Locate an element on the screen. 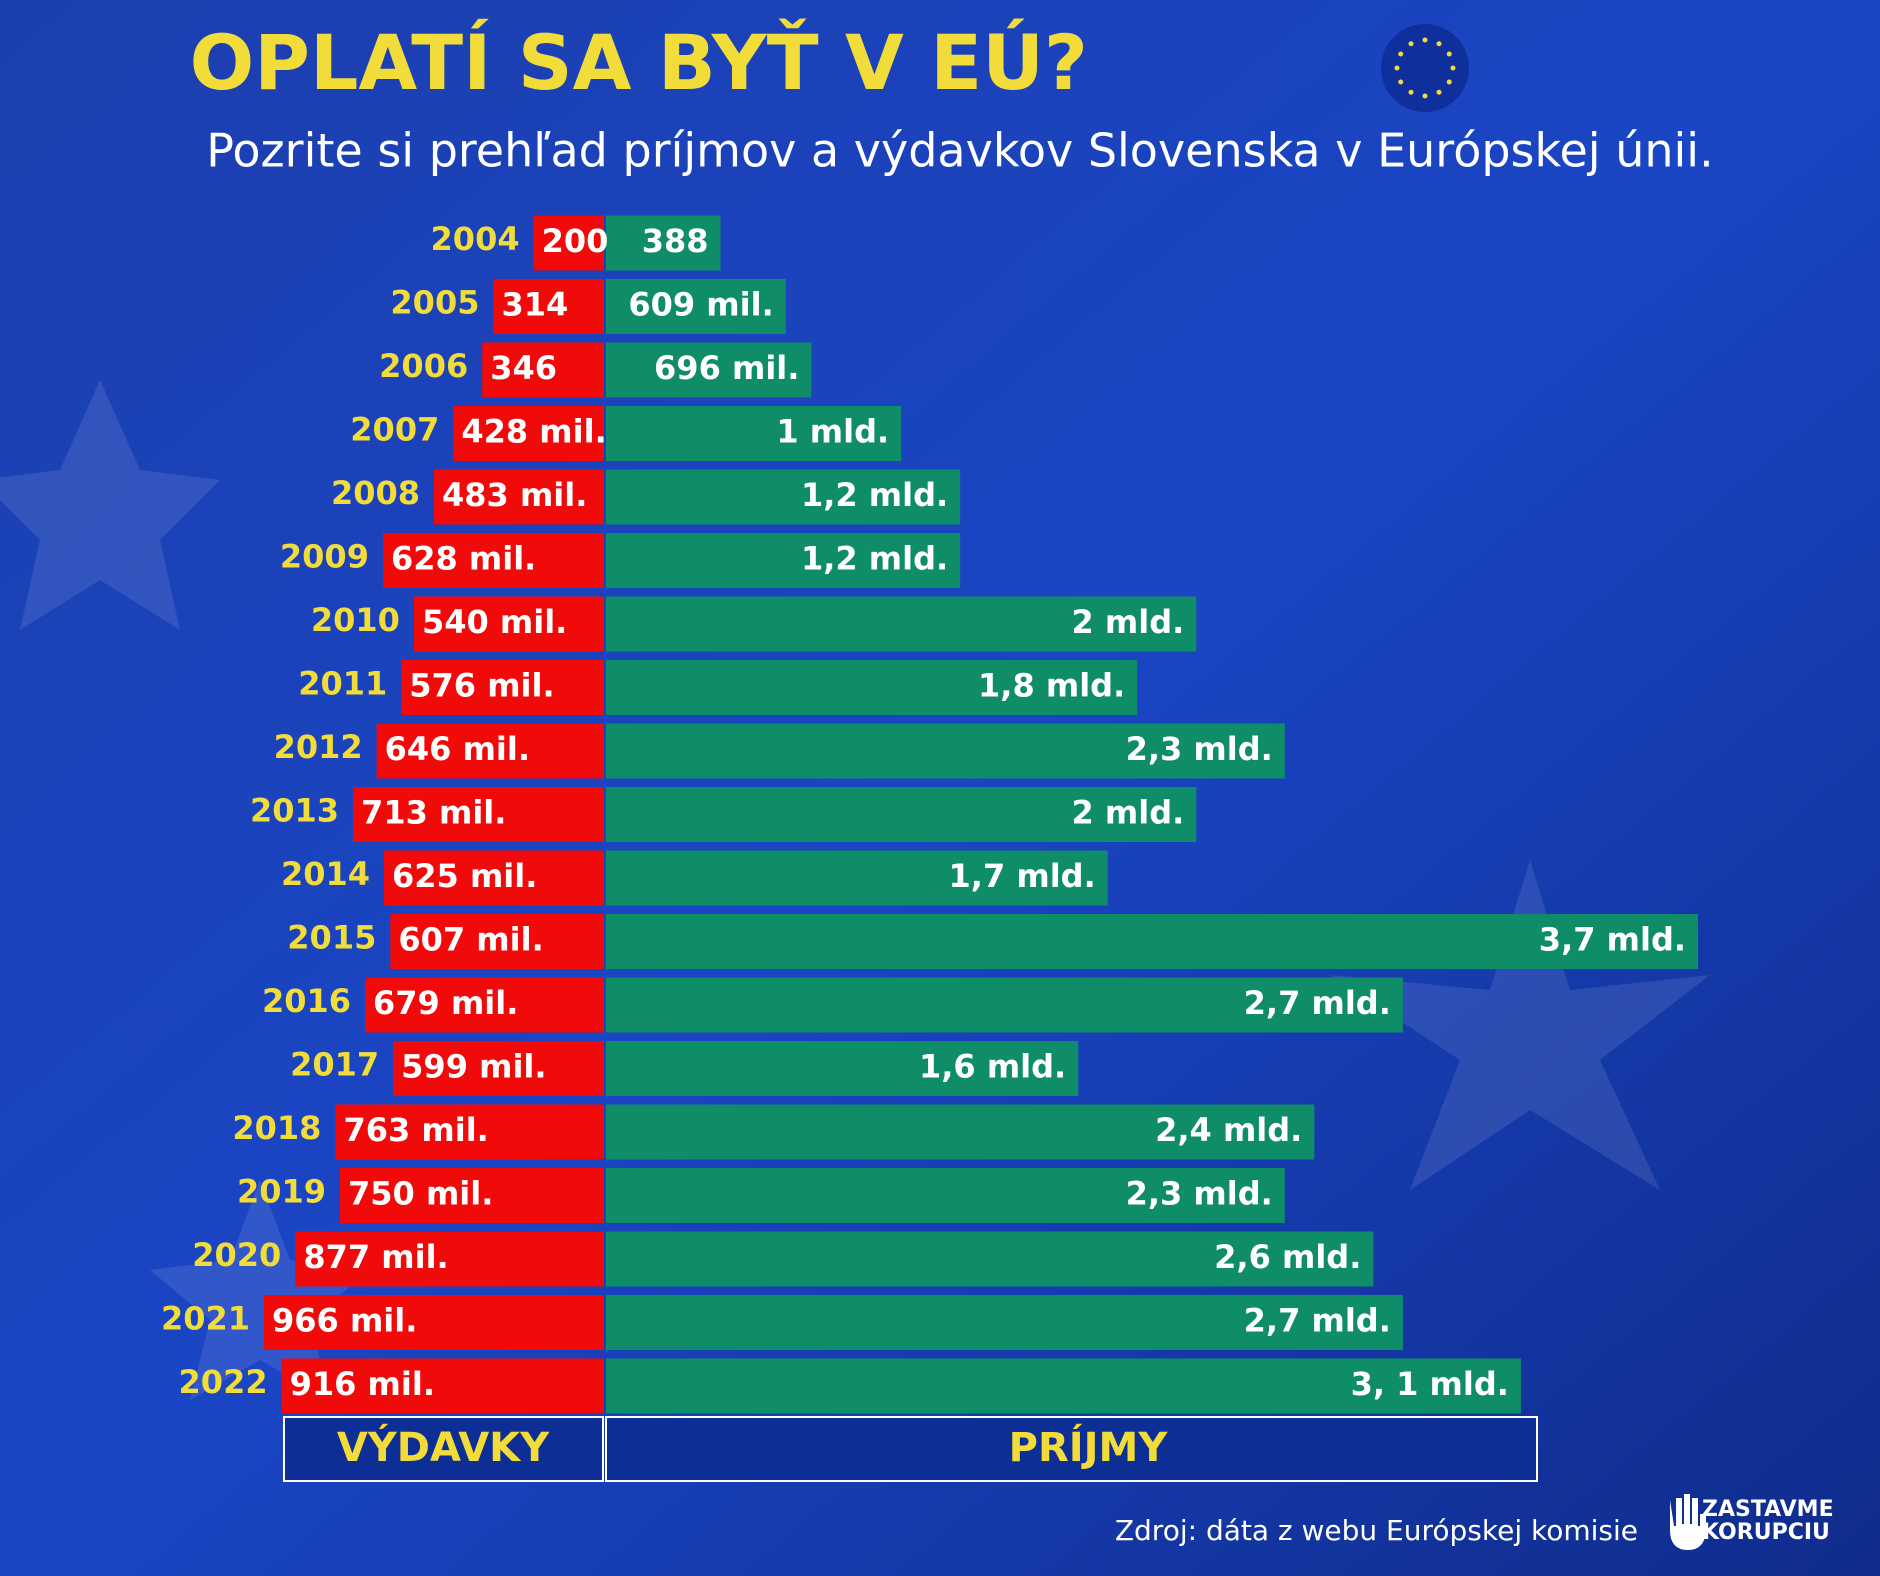 The image size is (1880, 1576). value-label: 200 is located at coordinates (575, 241).